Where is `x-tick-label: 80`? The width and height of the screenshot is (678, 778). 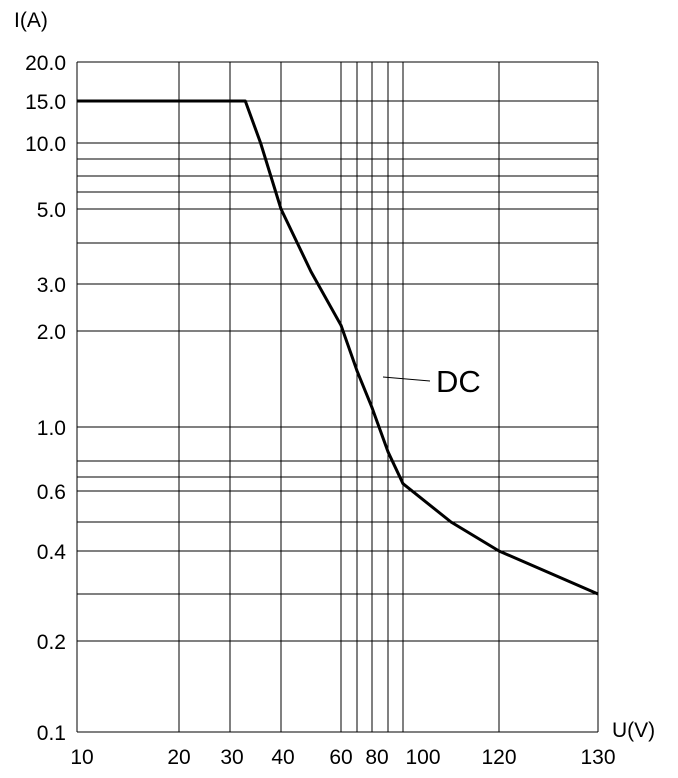
x-tick-label: 80 is located at coordinates (376, 757).